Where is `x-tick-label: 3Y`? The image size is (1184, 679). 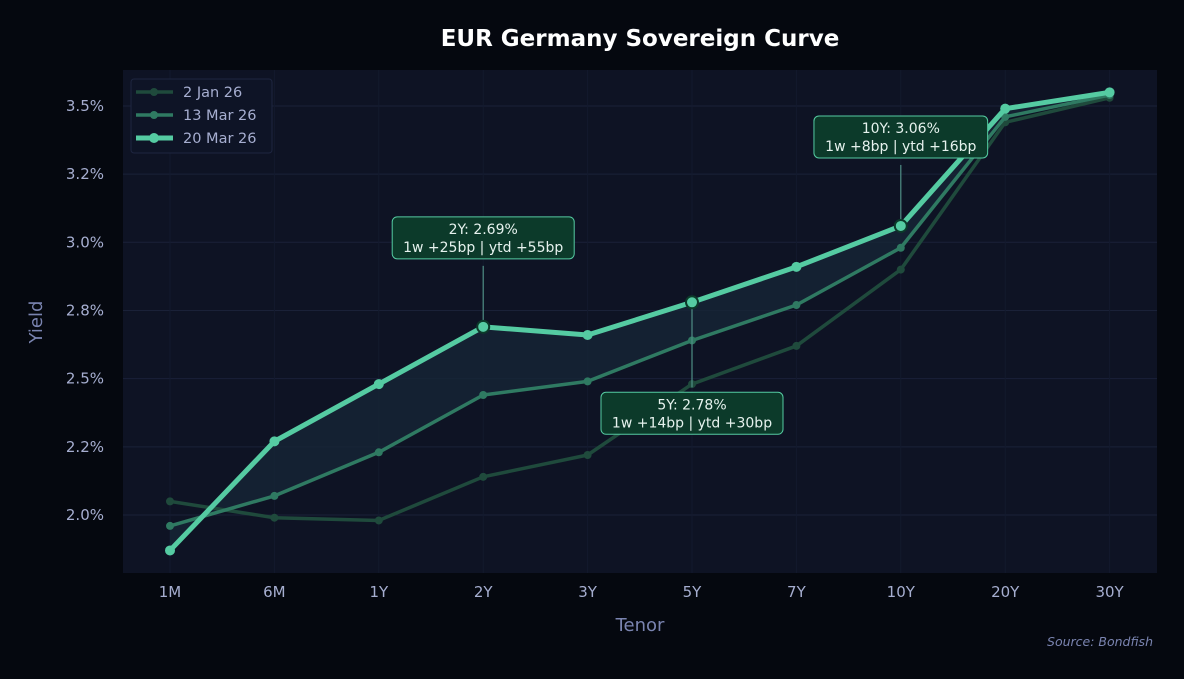 x-tick-label: 3Y is located at coordinates (588, 592).